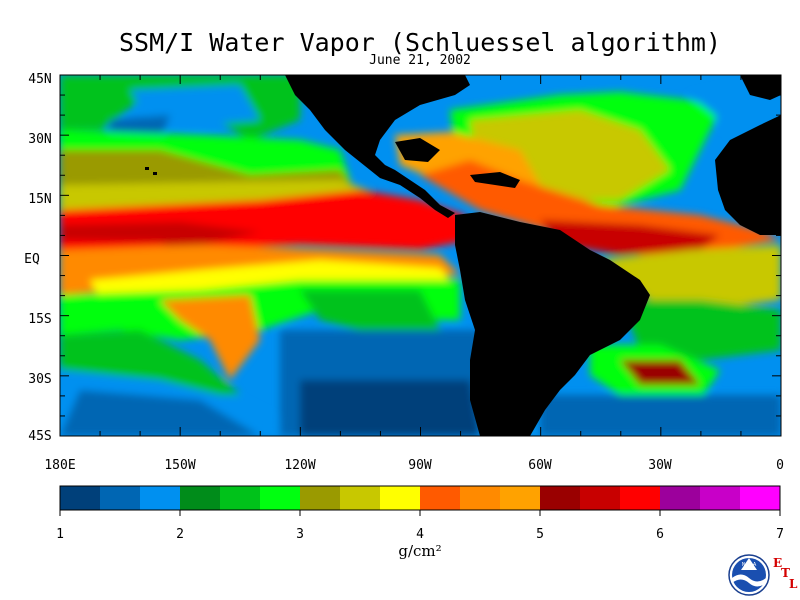 The image size is (800, 600). I want to click on etl-letter-e: E, so click(777, 563).